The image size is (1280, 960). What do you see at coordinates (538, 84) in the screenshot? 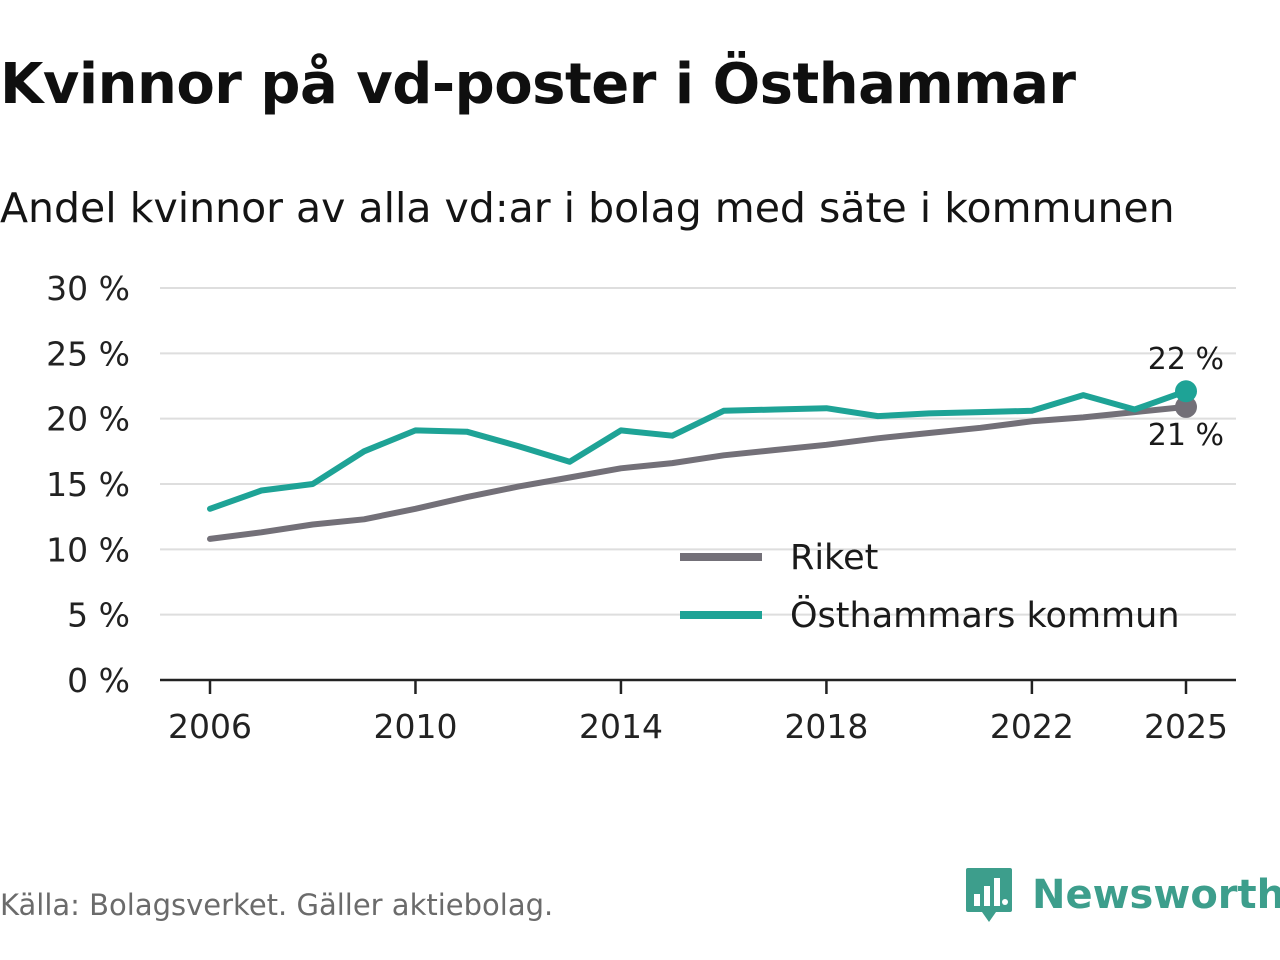
I see `chart-title: Kvinnor på vd-poster i Östhammar` at bounding box center [538, 84].